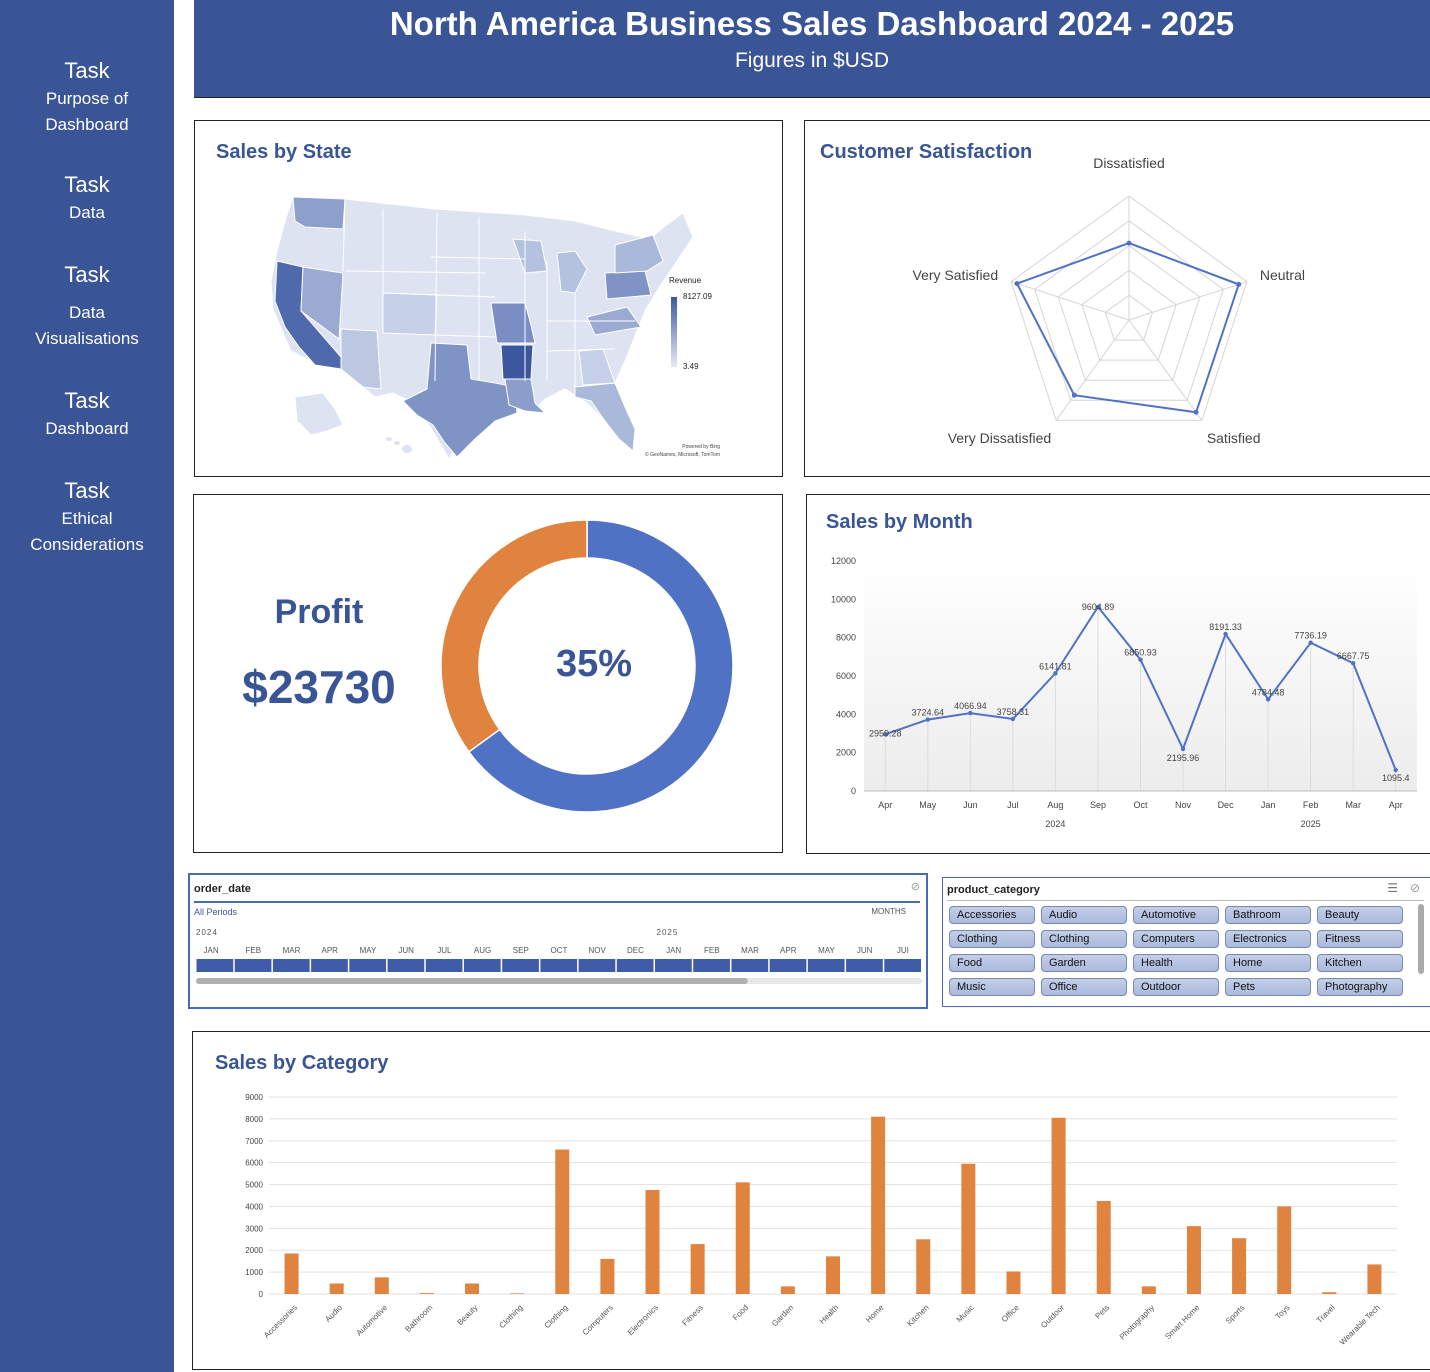 The width and height of the screenshot is (1430, 1372). What do you see at coordinates (691, 366) in the screenshot?
I see `map-legend-min: 3.49` at bounding box center [691, 366].